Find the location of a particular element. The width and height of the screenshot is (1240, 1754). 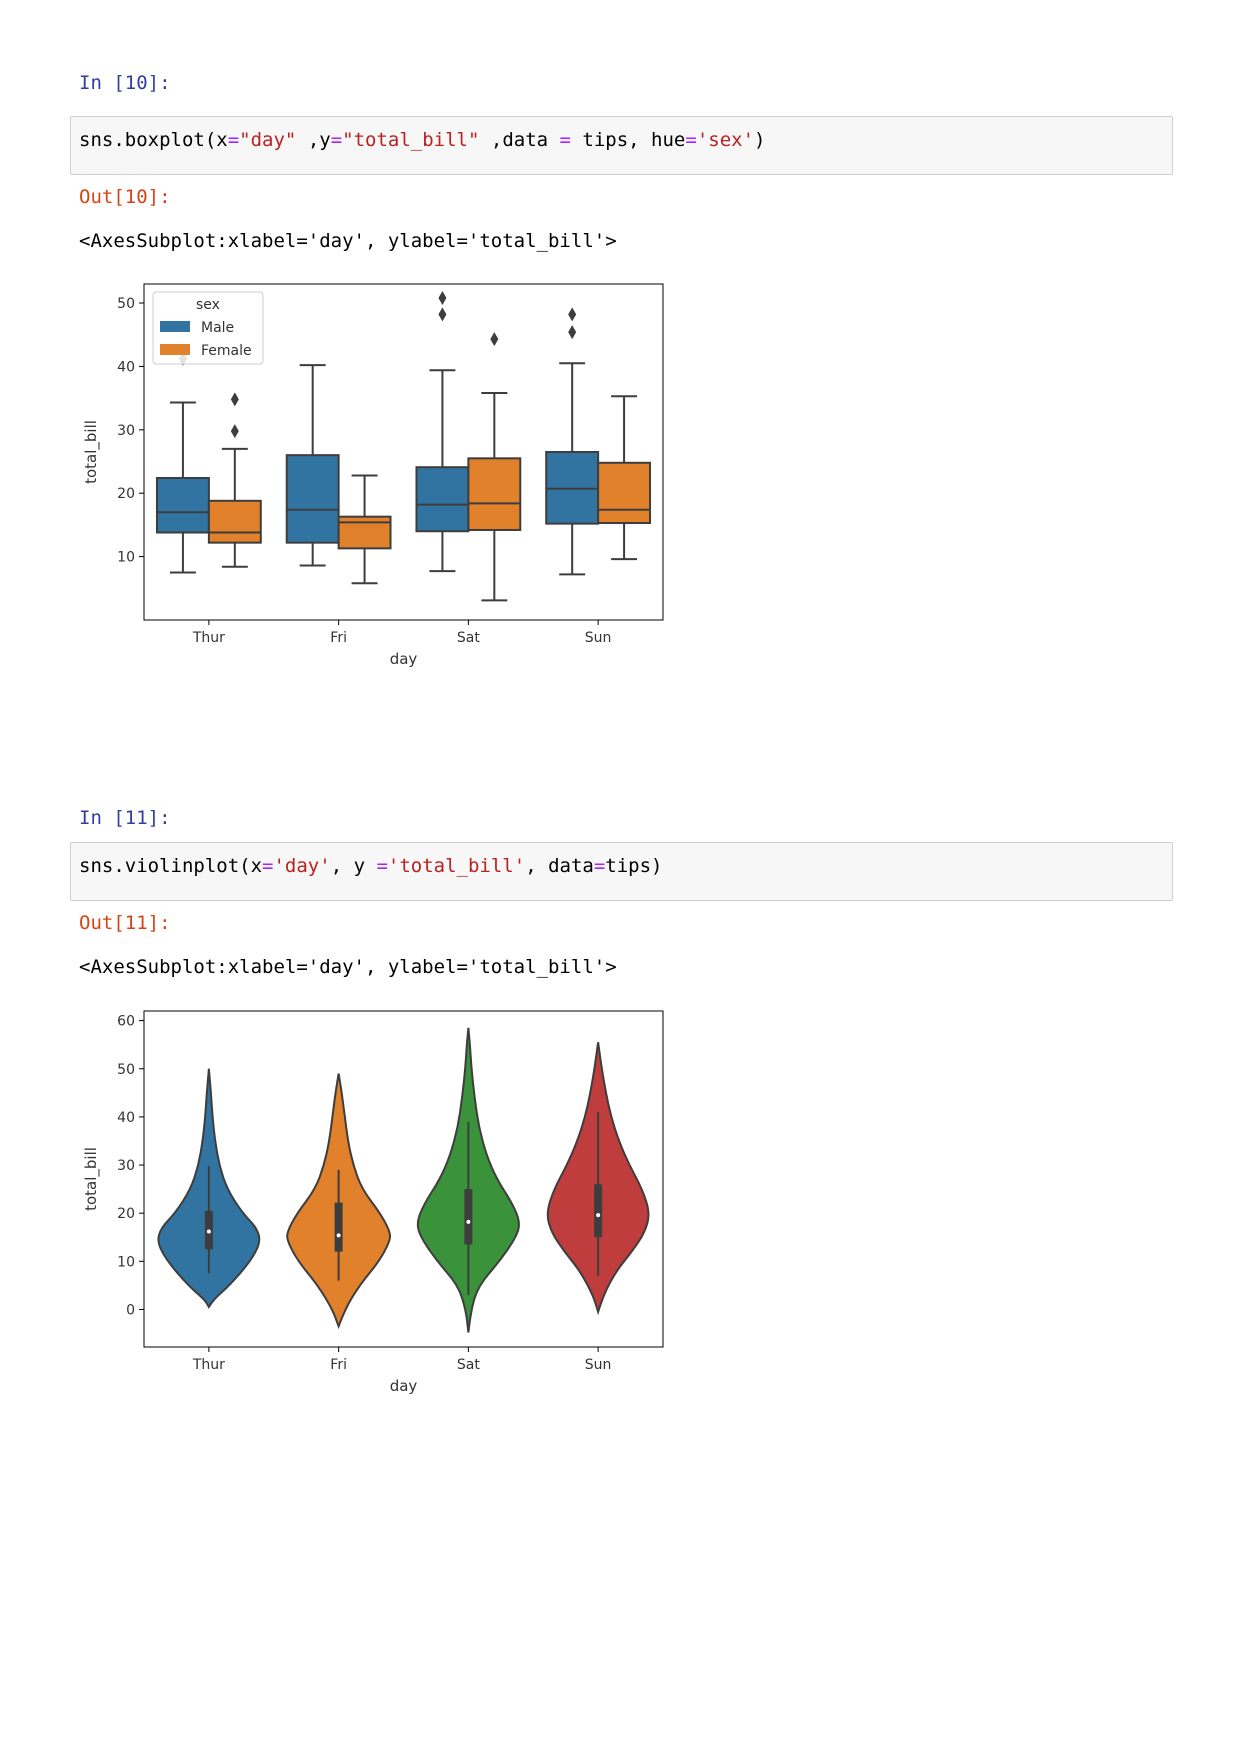

y-tick-label: 60 is located at coordinates (126, 1022).